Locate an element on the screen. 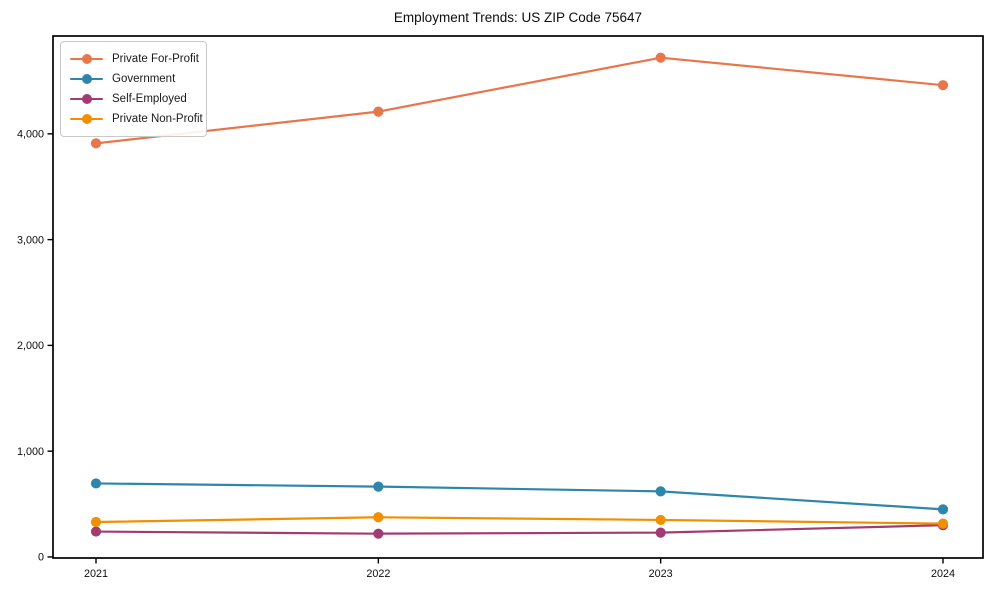 This screenshot has width=1000, height=600. legend-item: Private For-Profit is located at coordinates (134, 59).